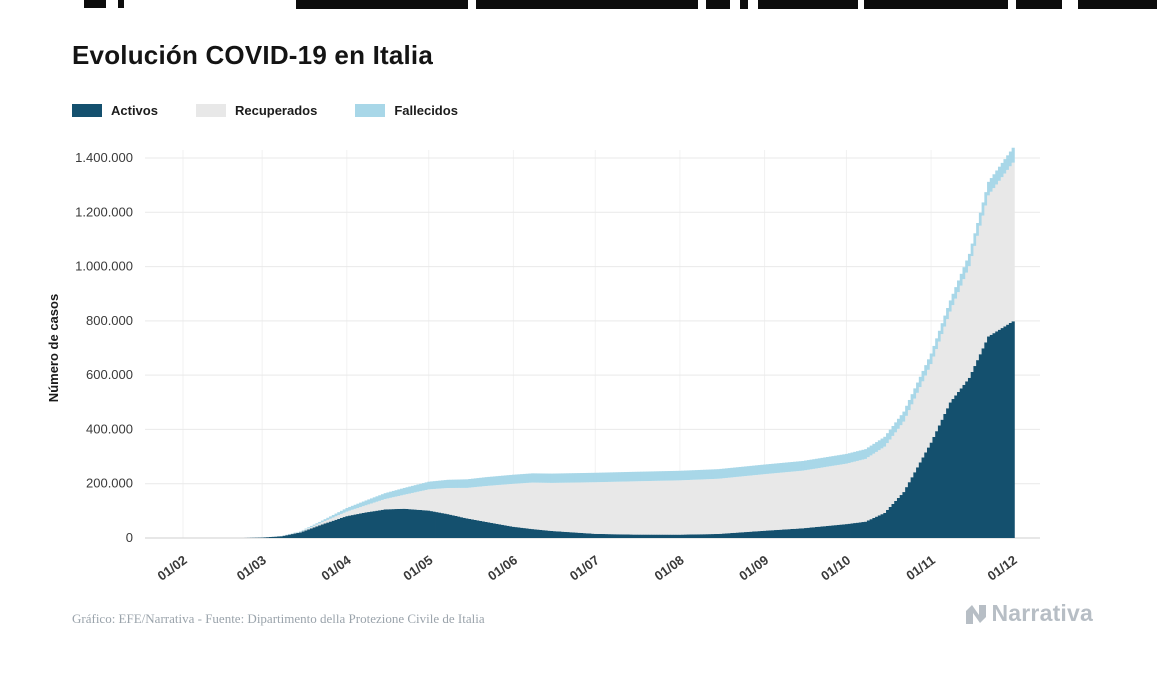 The width and height of the screenshot is (1157, 674). What do you see at coordinates (835, 567) in the screenshot?
I see `x-tick-label: 01/10` at bounding box center [835, 567].